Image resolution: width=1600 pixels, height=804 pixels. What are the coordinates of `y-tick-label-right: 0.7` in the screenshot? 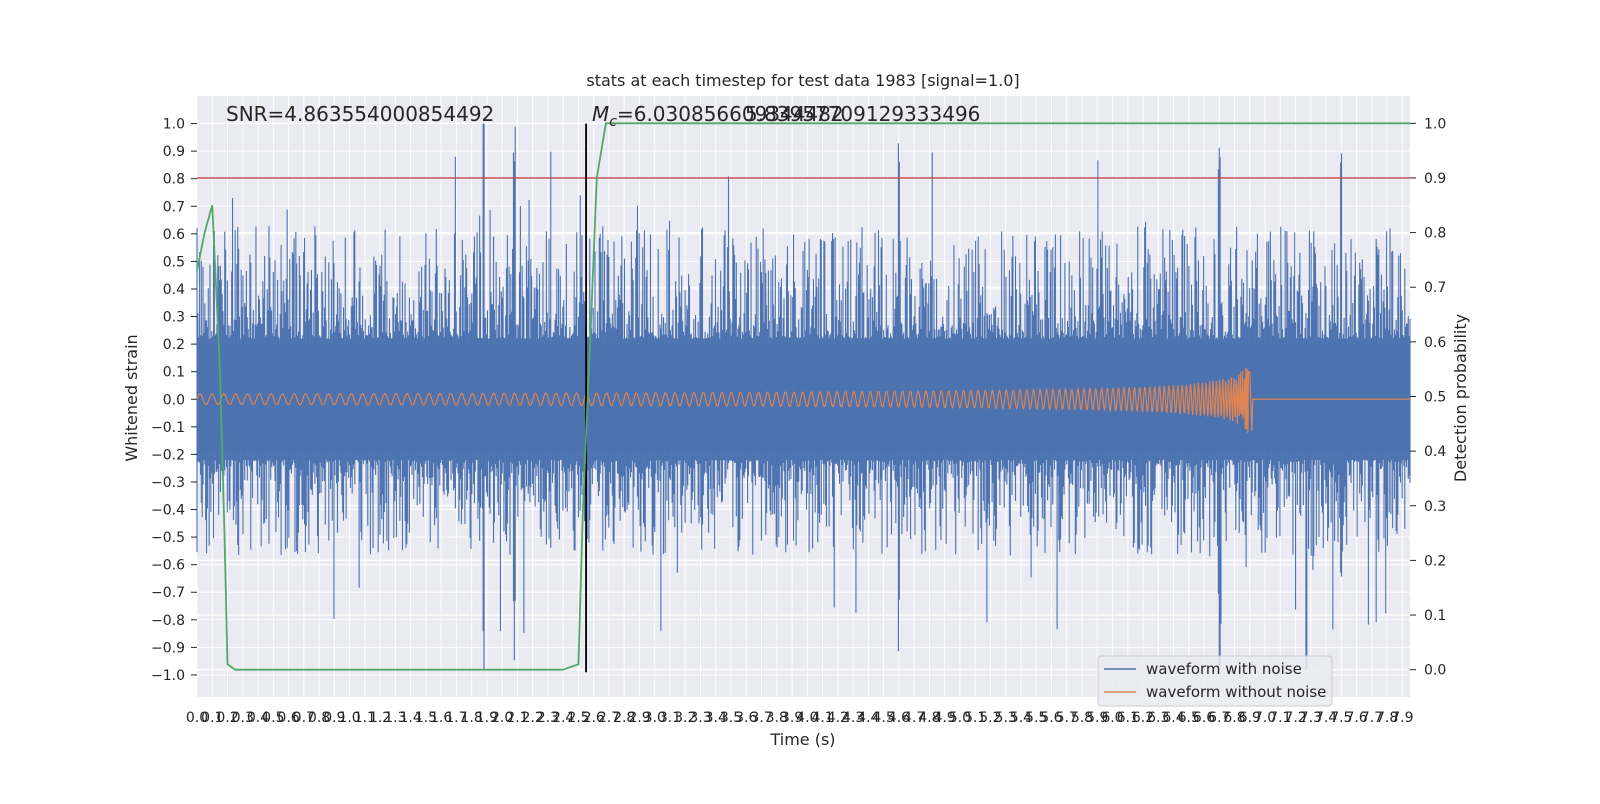 It's located at (1435, 288).